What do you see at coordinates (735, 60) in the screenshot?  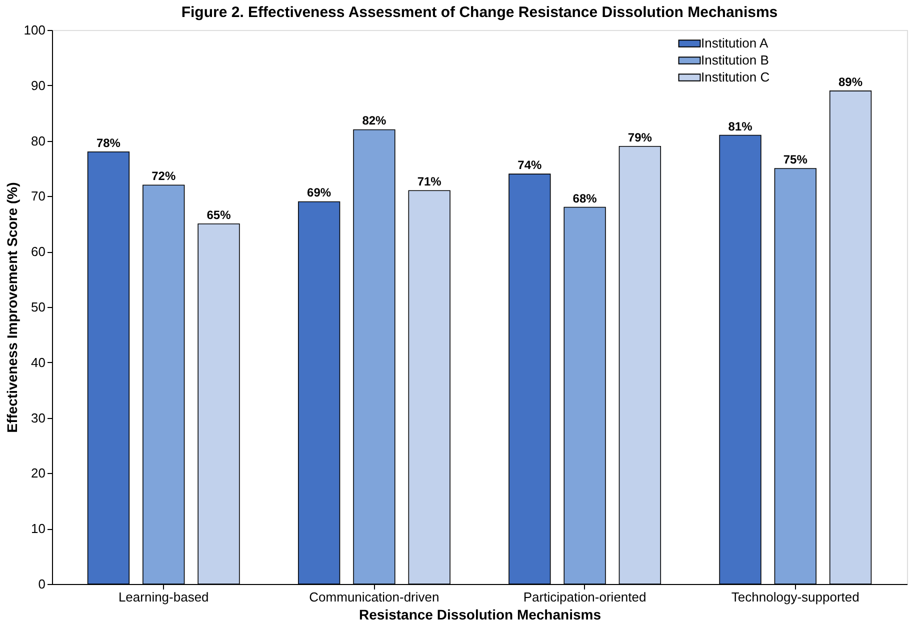 I see `legend-label: Institution B` at bounding box center [735, 60].